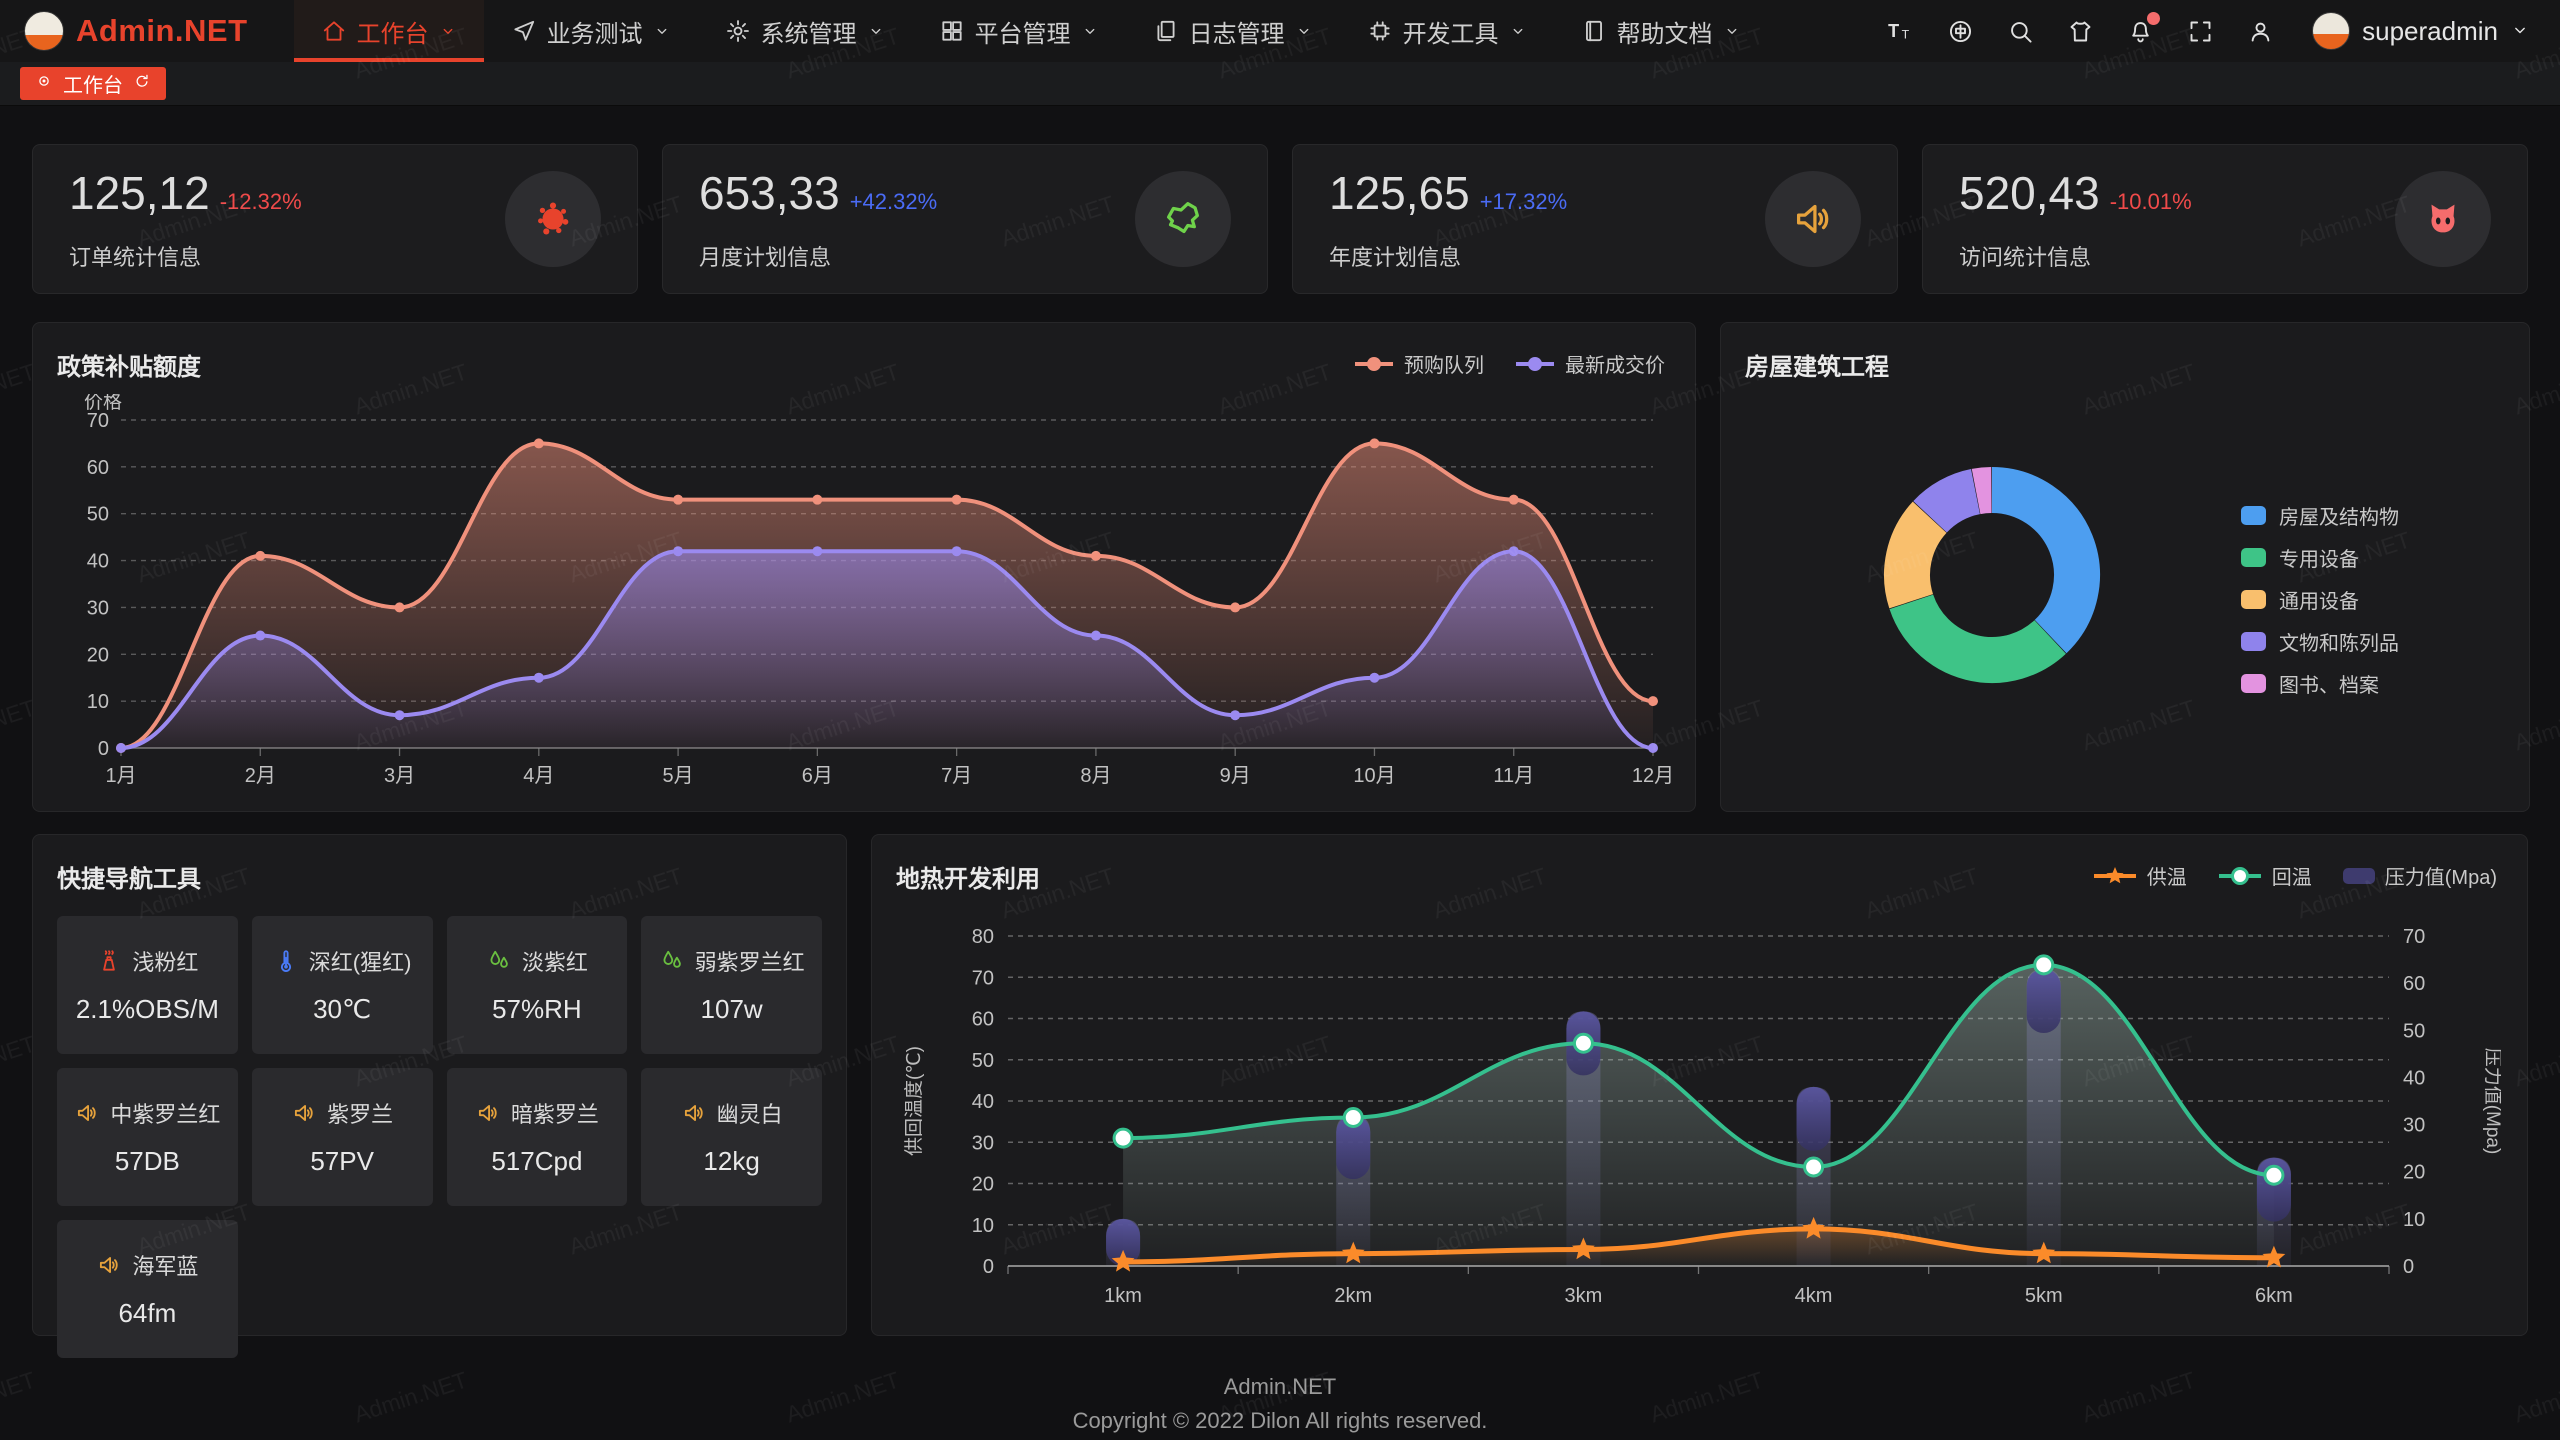  Describe the element at coordinates (983, 937) in the screenshot. I see `svg-text: 80` at that location.